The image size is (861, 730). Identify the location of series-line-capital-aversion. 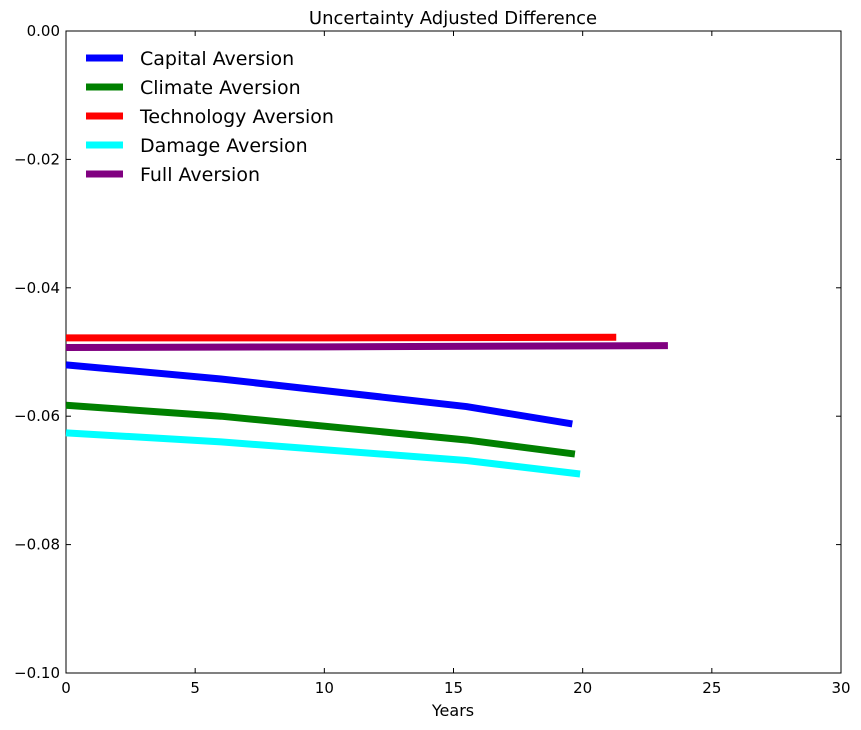
(319, 394).